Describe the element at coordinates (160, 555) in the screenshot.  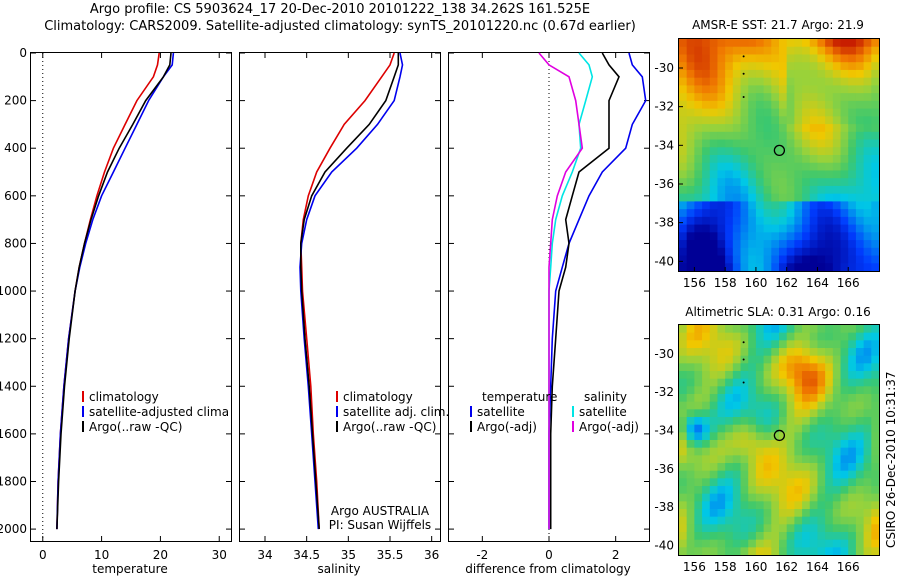
I see `x-tick-label: 20` at that location.